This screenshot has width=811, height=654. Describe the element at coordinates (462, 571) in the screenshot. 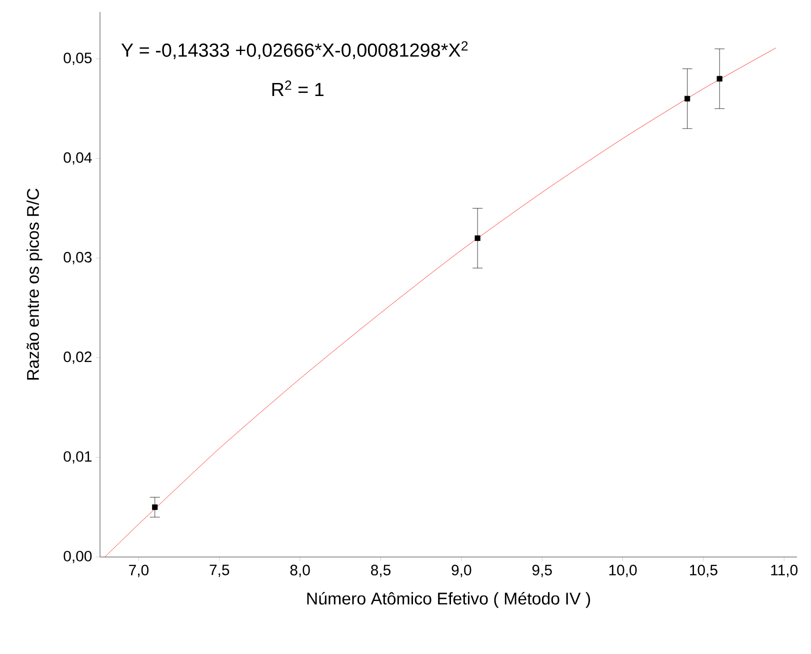

I see `x-tick-label: 9,0` at that location.